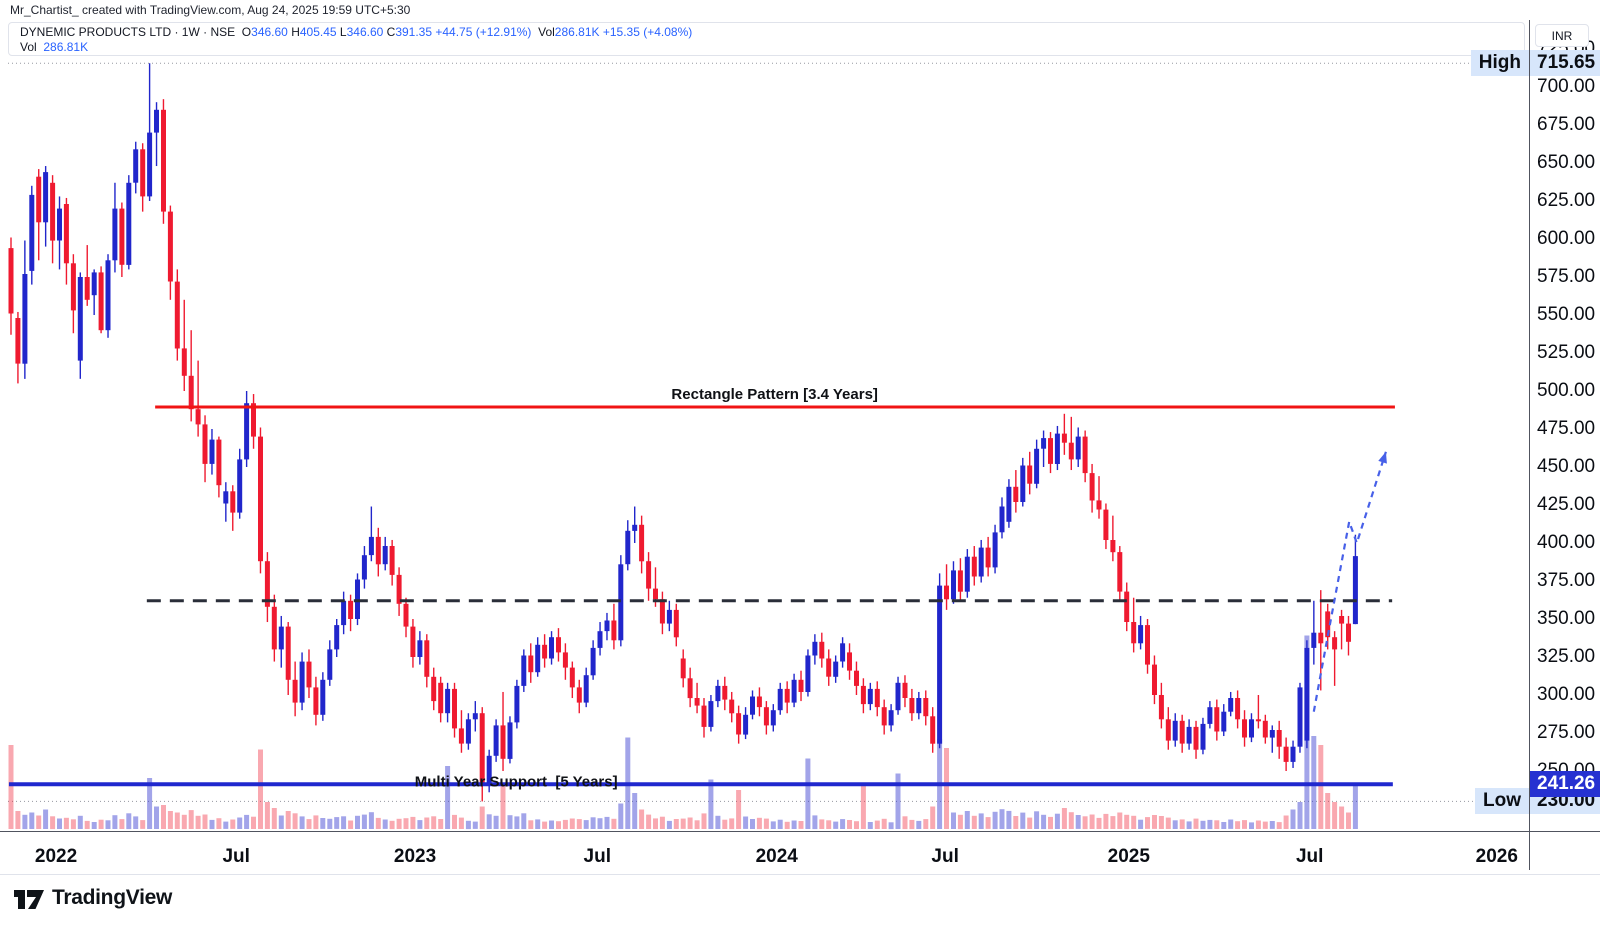 The width and height of the screenshot is (1600, 927). What do you see at coordinates (1566, 276) in the screenshot?
I see `price-axis-tick: 575.00` at bounding box center [1566, 276].